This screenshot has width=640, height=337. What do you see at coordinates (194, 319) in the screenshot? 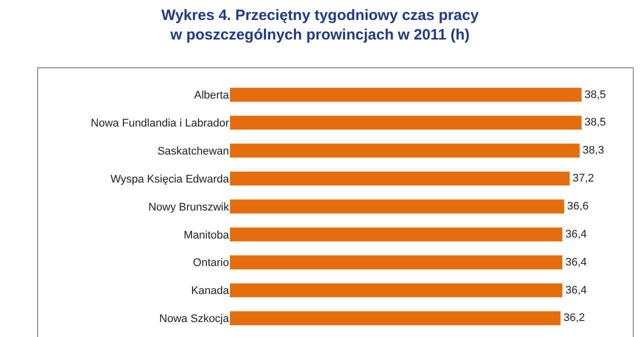
I see `y-tick-label: Nowa Szkocja` at bounding box center [194, 319].